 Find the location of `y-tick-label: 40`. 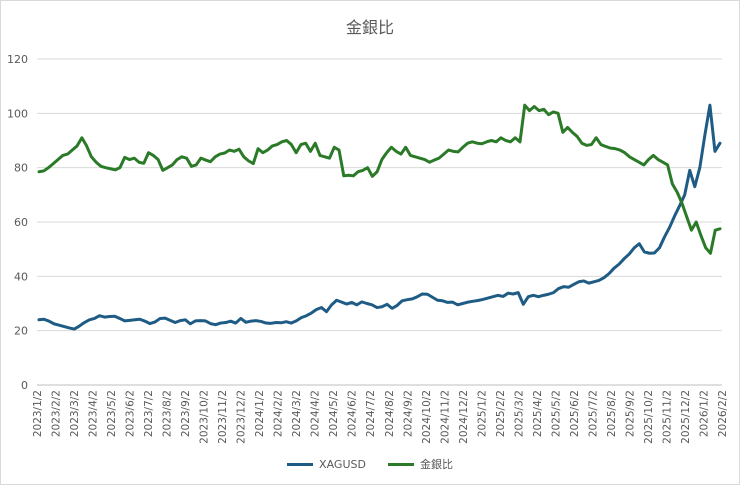

y-tick-label: 40 is located at coordinates (21, 276).